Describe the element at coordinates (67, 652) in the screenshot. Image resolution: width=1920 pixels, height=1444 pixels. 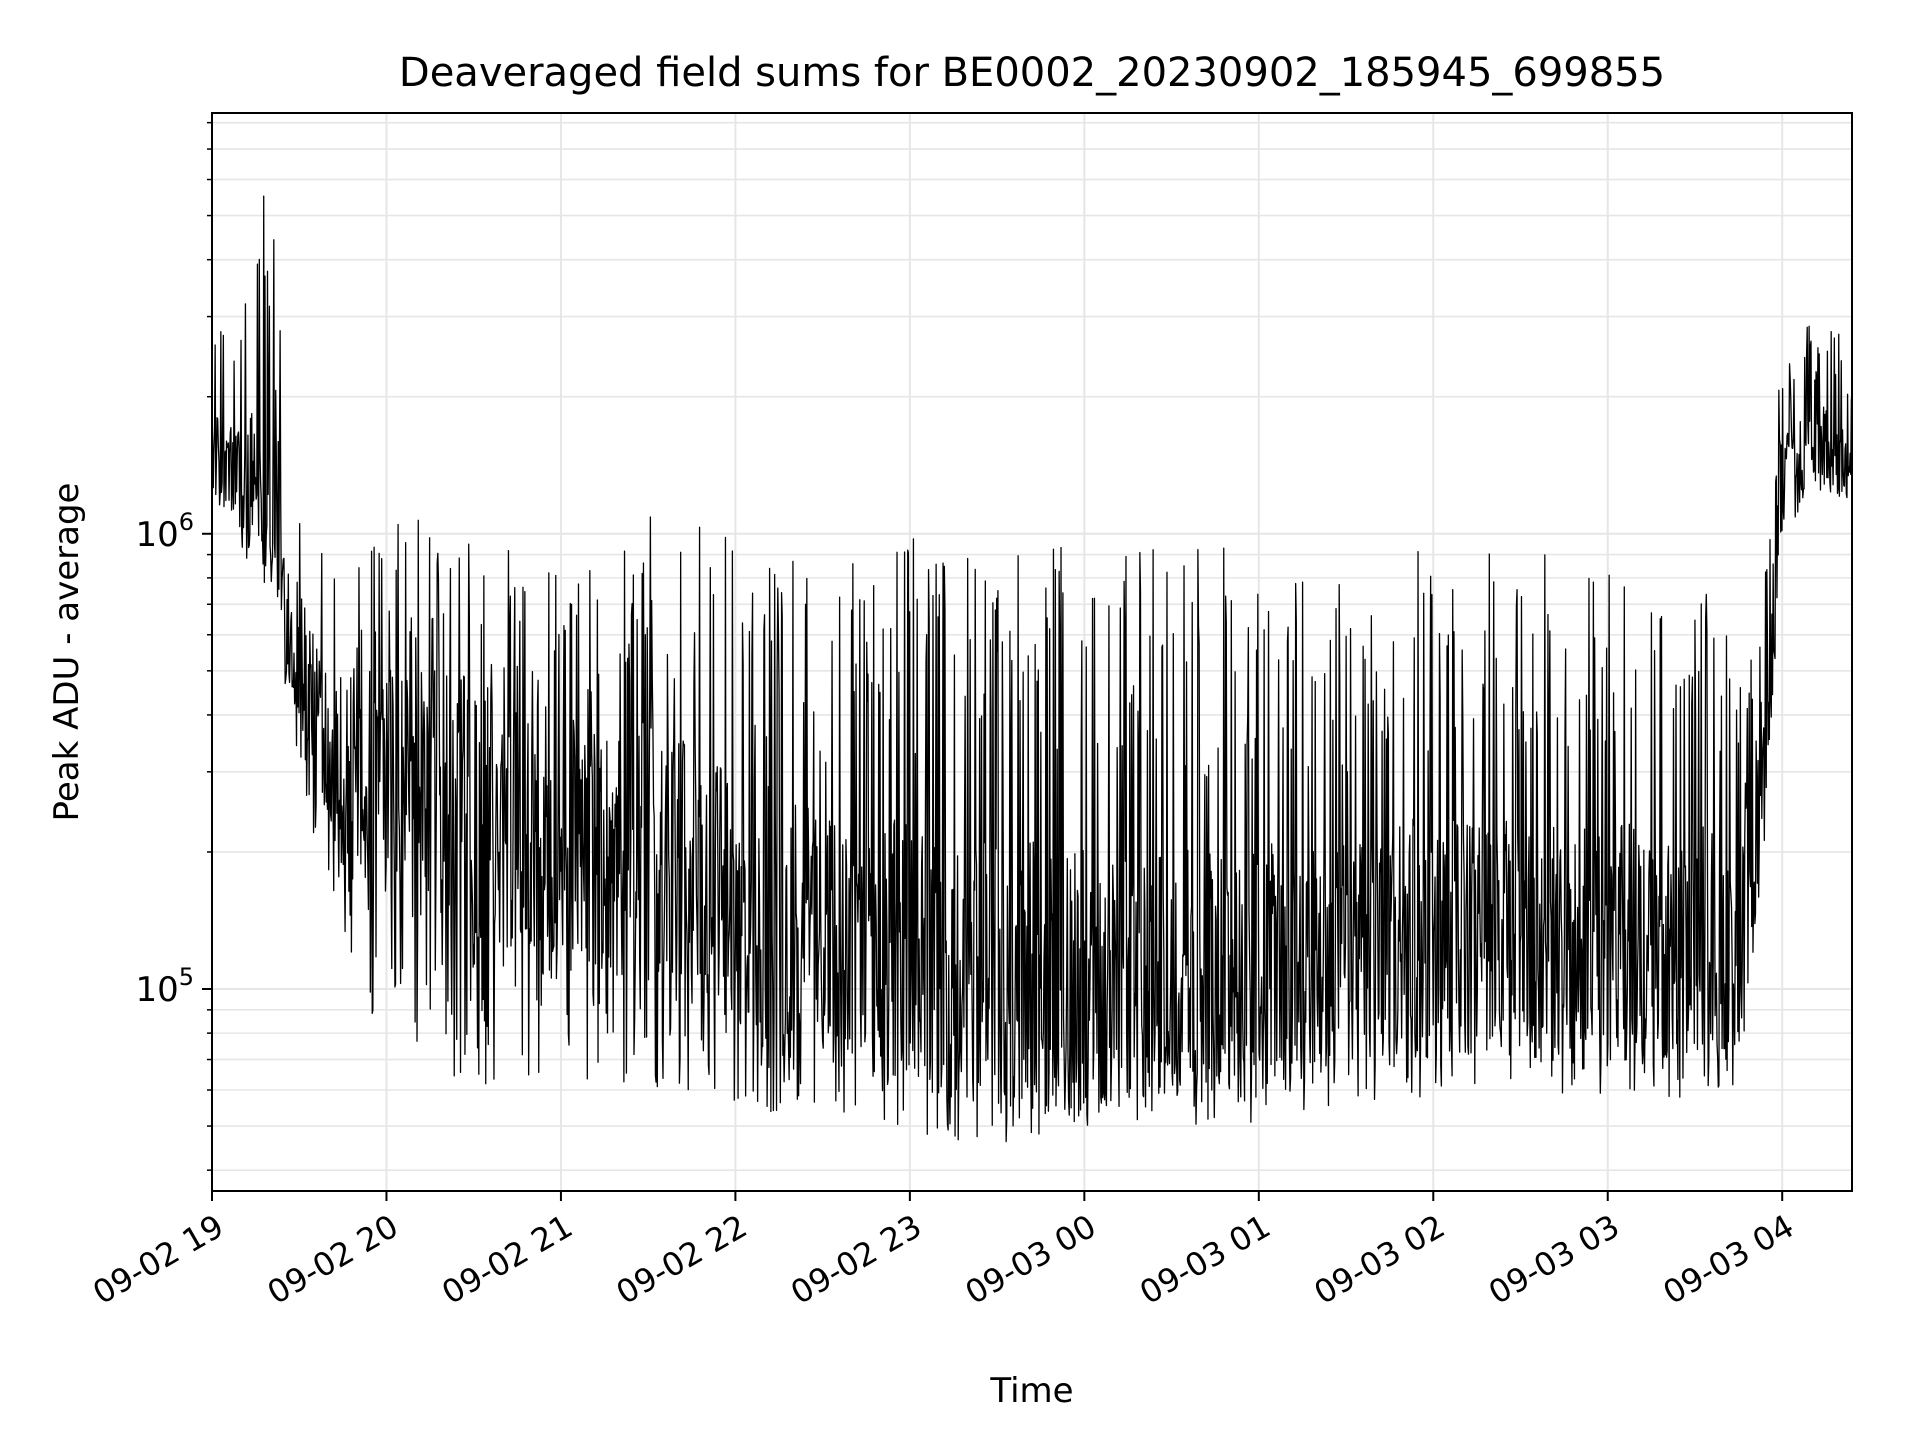
I see `y-axis-label: Peak ADU - average` at that location.